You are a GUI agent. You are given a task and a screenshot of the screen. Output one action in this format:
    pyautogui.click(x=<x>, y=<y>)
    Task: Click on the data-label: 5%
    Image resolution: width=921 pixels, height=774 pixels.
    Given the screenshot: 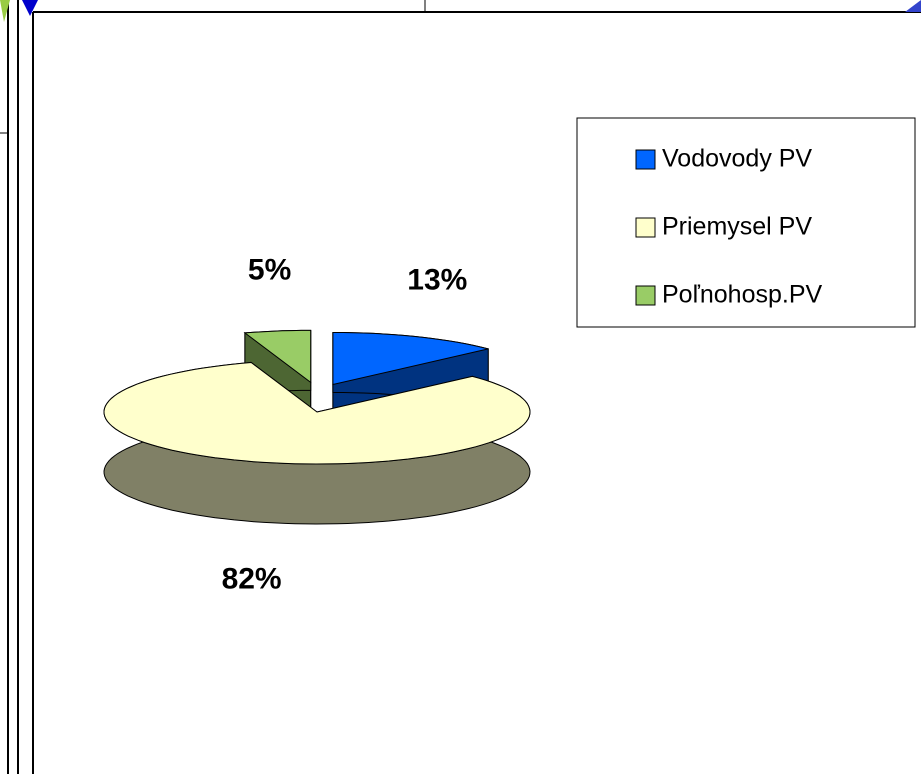 What is the action you would take?
    pyautogui.click(x=269, y=270)
    